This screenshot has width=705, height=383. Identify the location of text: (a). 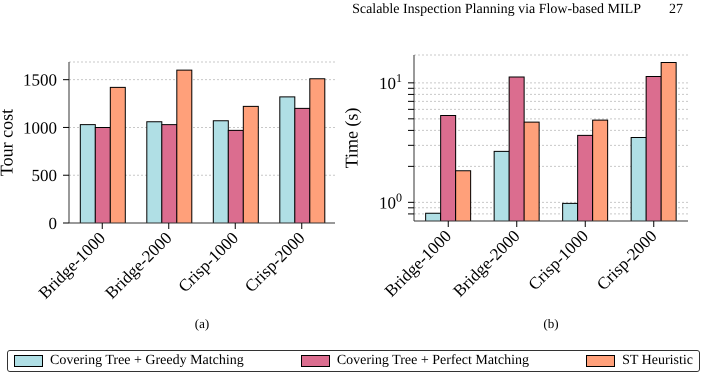
(202, 324).